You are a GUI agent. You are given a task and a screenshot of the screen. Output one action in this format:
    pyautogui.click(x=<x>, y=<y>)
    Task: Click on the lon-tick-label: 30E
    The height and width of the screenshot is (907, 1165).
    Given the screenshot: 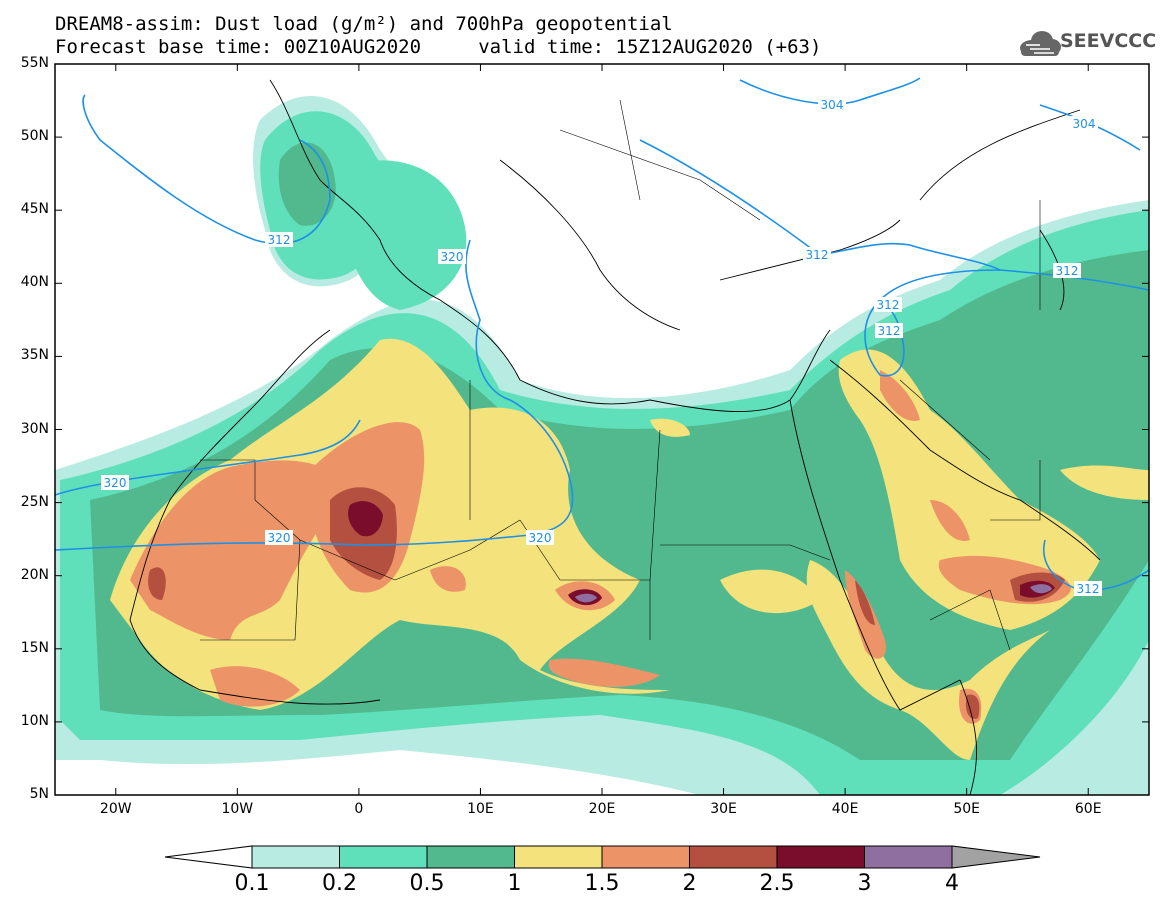 What is the action you would take?
    pyautogui.click(x=723, y=809)
    